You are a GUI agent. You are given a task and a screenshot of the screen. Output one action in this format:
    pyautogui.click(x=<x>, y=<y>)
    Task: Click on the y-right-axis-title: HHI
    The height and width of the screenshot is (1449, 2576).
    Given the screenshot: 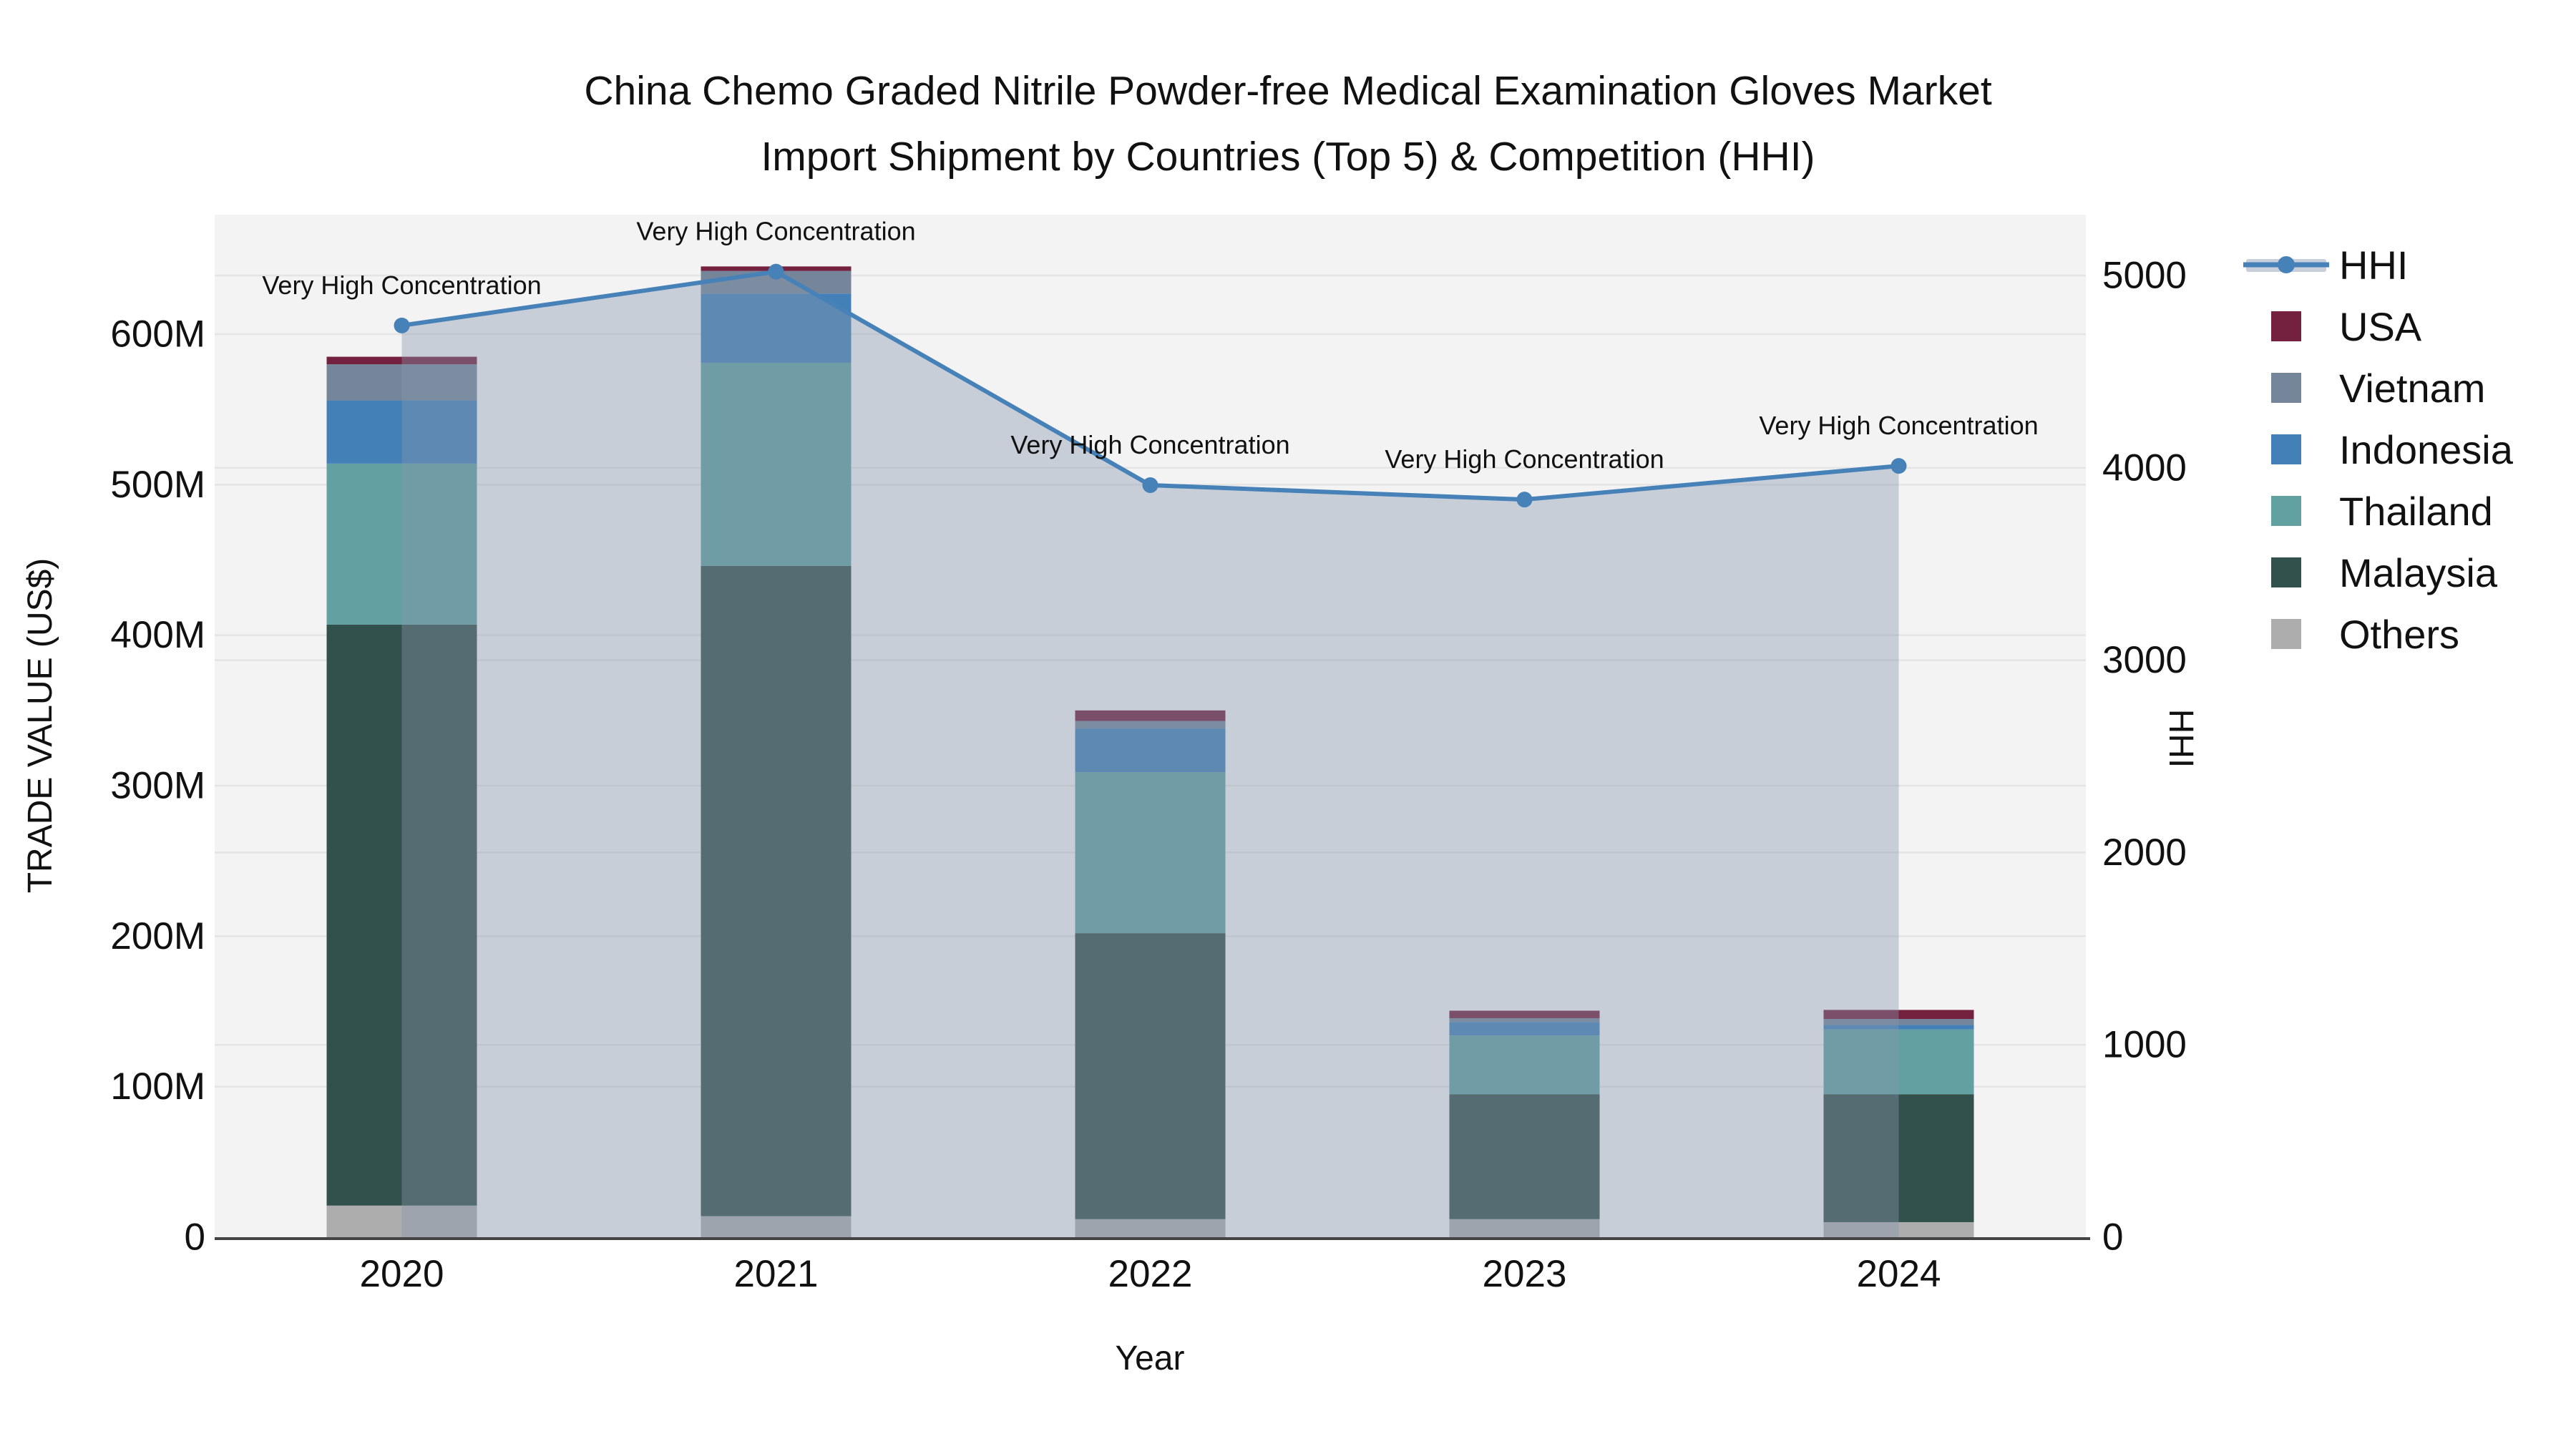 What is the action you would take?
    pyautogui.click(x=2181, y=739)
    